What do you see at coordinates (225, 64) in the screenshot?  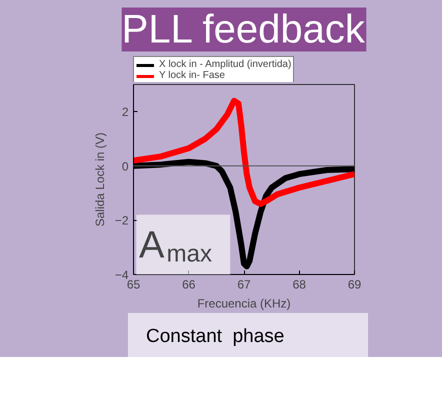 I see `legend-label: X lock in - Amplitud (invertida)` at bounding box center [225, 64].